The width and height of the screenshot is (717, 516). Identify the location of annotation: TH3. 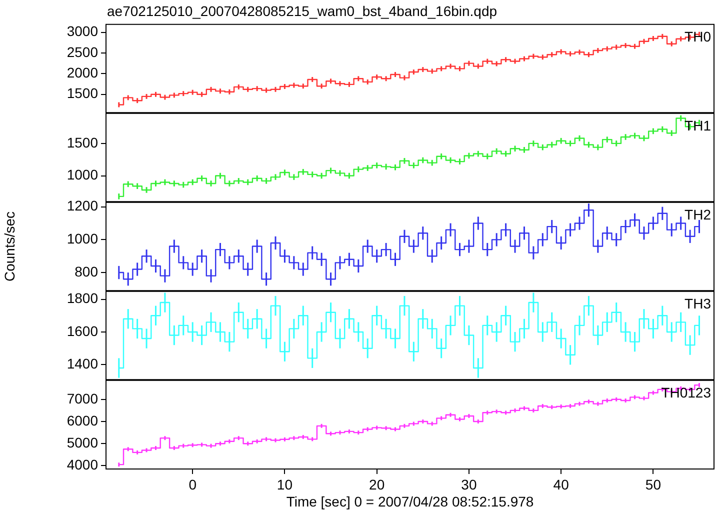
(698, 303).